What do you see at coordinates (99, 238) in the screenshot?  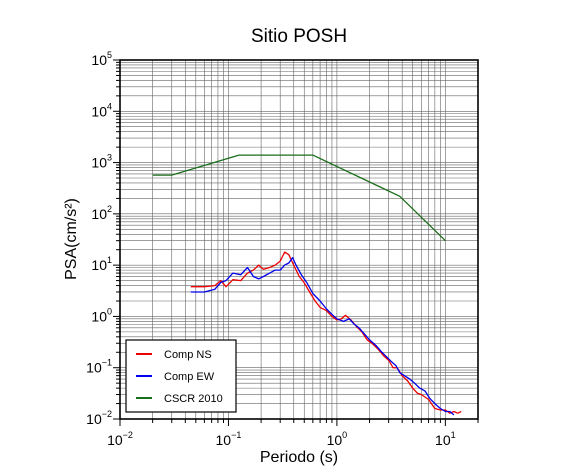 I see `y-tick-labels: 10⁻² 10⁻¹ 10⁰ 10¹ 10² 10³ 10⁴ 10⁵` at bounding box center [99, 238].